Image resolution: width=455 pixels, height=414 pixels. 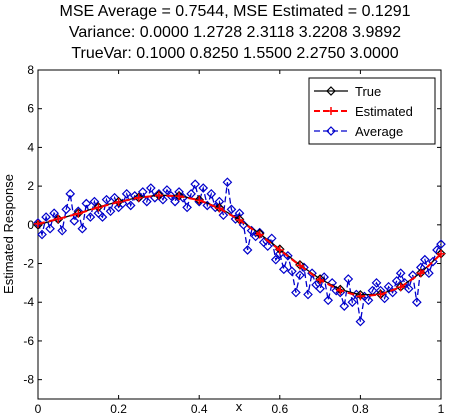 I want to click on y-tick-label: 0, so click(x=30, y=225).